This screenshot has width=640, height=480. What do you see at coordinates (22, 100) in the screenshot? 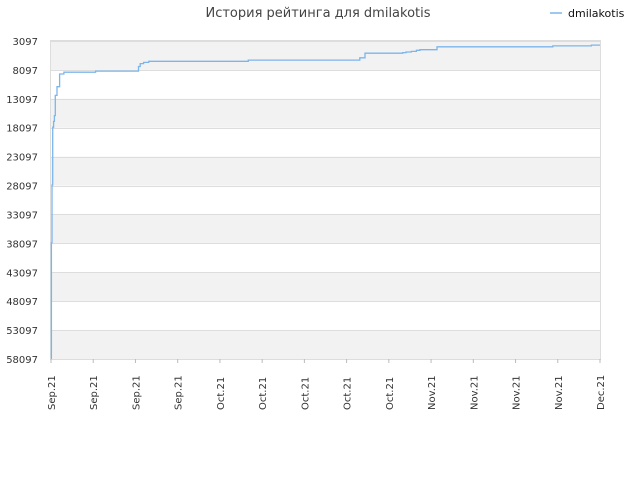
I see `y-tick-label: 13097` at bounding box center [22, 100].